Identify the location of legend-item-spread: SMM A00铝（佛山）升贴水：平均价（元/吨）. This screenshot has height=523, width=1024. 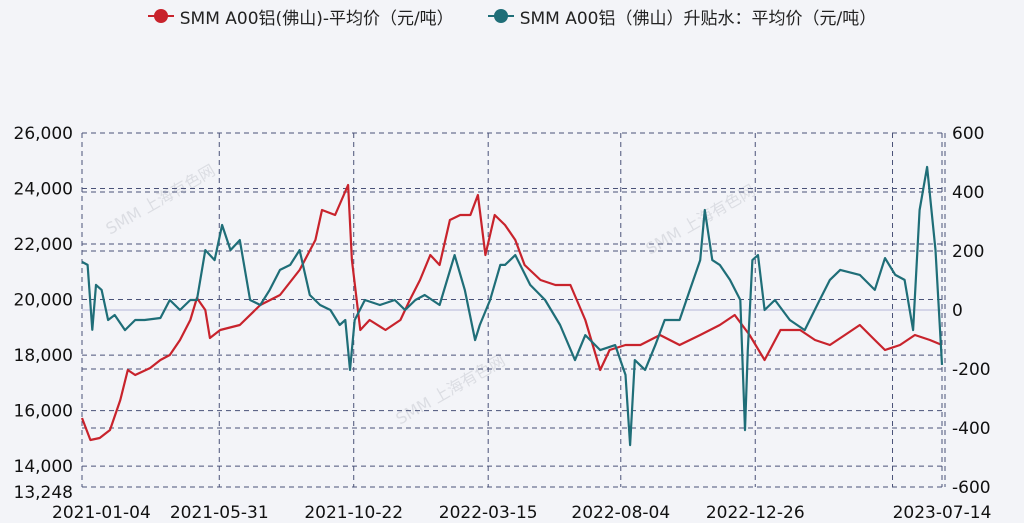
(682, 16).